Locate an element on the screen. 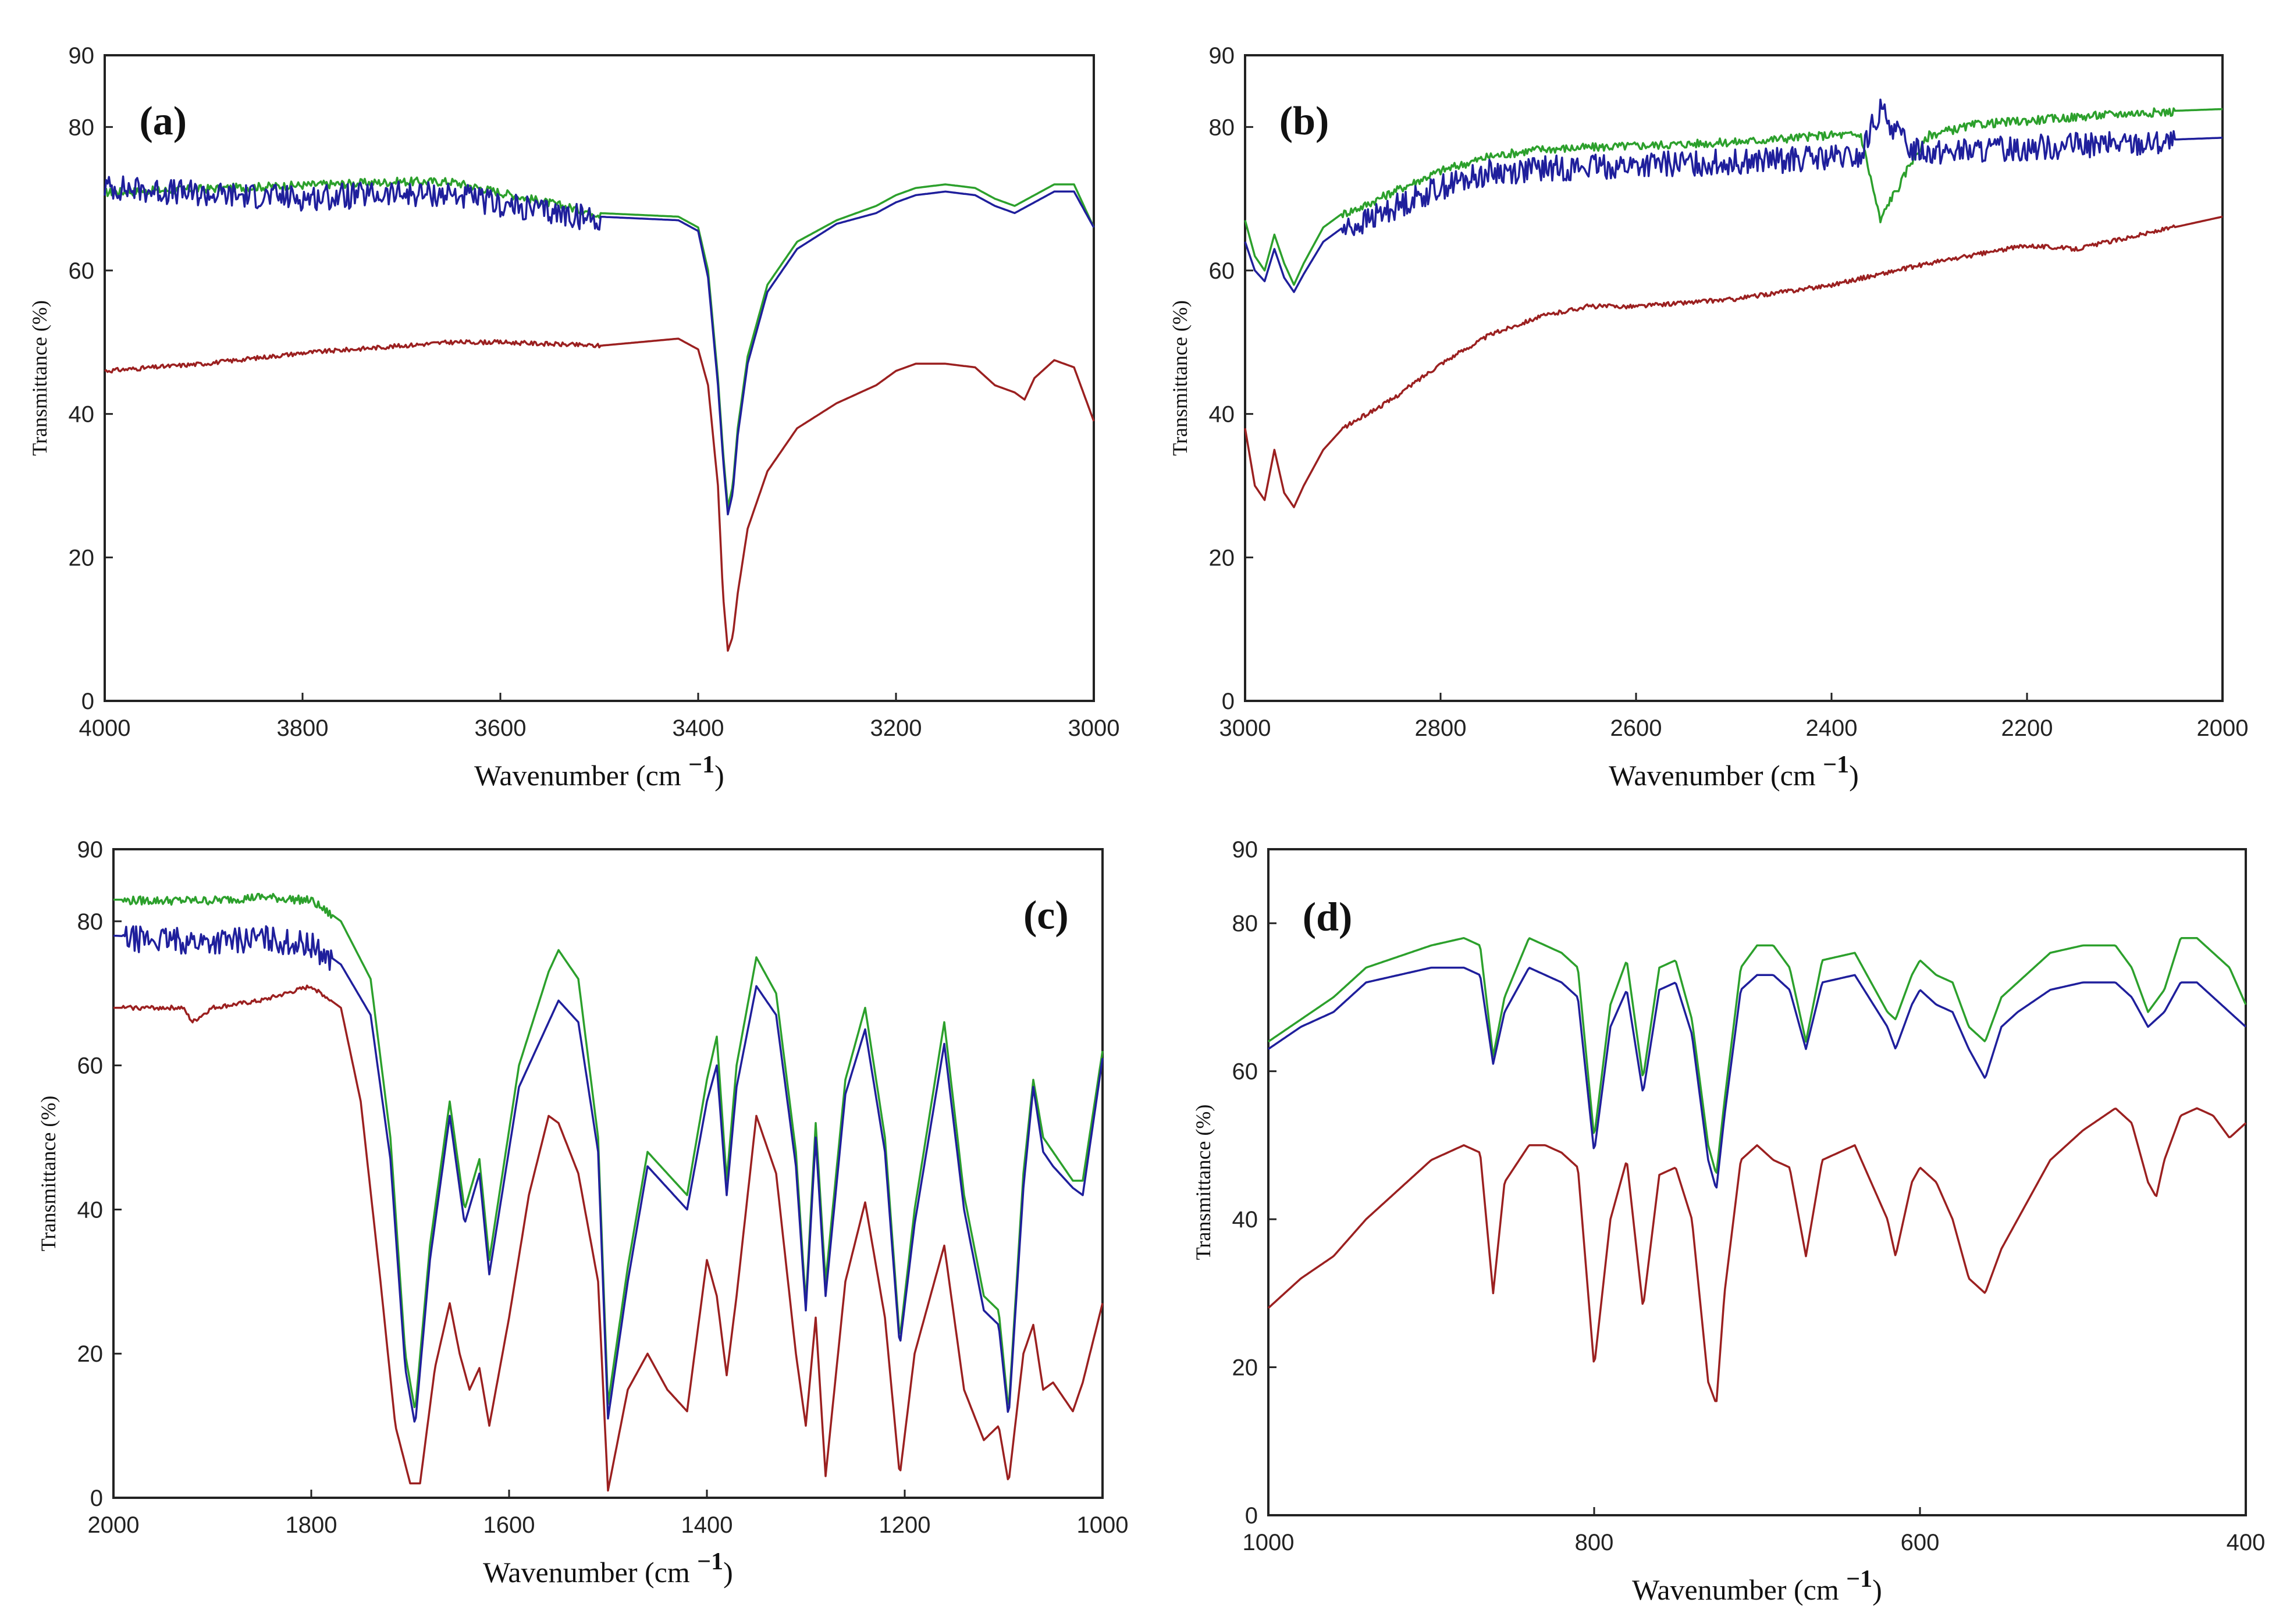 The width and height of the screenshot is (2290, 1624). x-tick-label: 800 is located at coordinates (1595, 1542).